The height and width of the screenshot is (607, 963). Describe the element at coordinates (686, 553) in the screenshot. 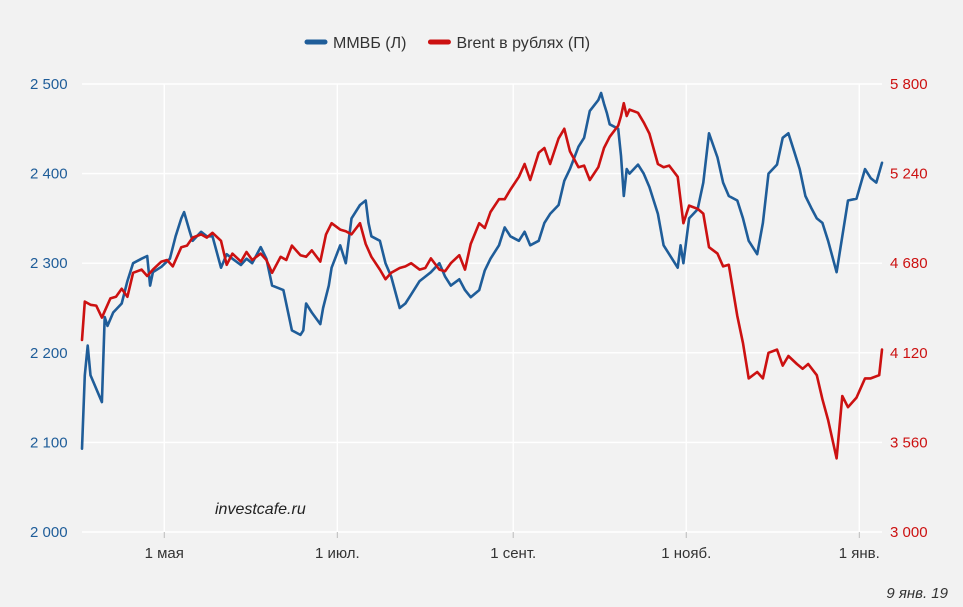

I see `x-tick-label: 1 нояб.` at that location.